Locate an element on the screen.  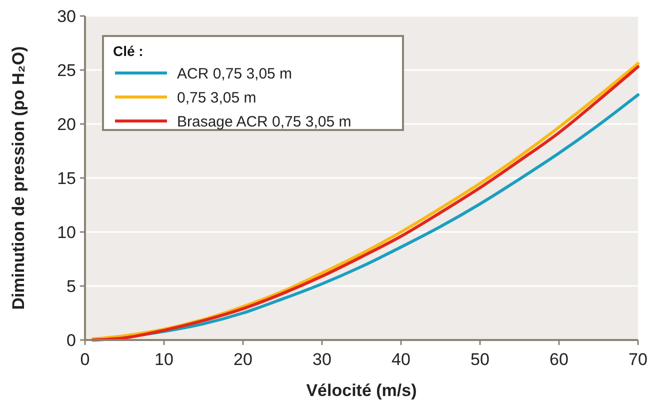
x-tick-label: 50 is located at coordinates (480, 359).